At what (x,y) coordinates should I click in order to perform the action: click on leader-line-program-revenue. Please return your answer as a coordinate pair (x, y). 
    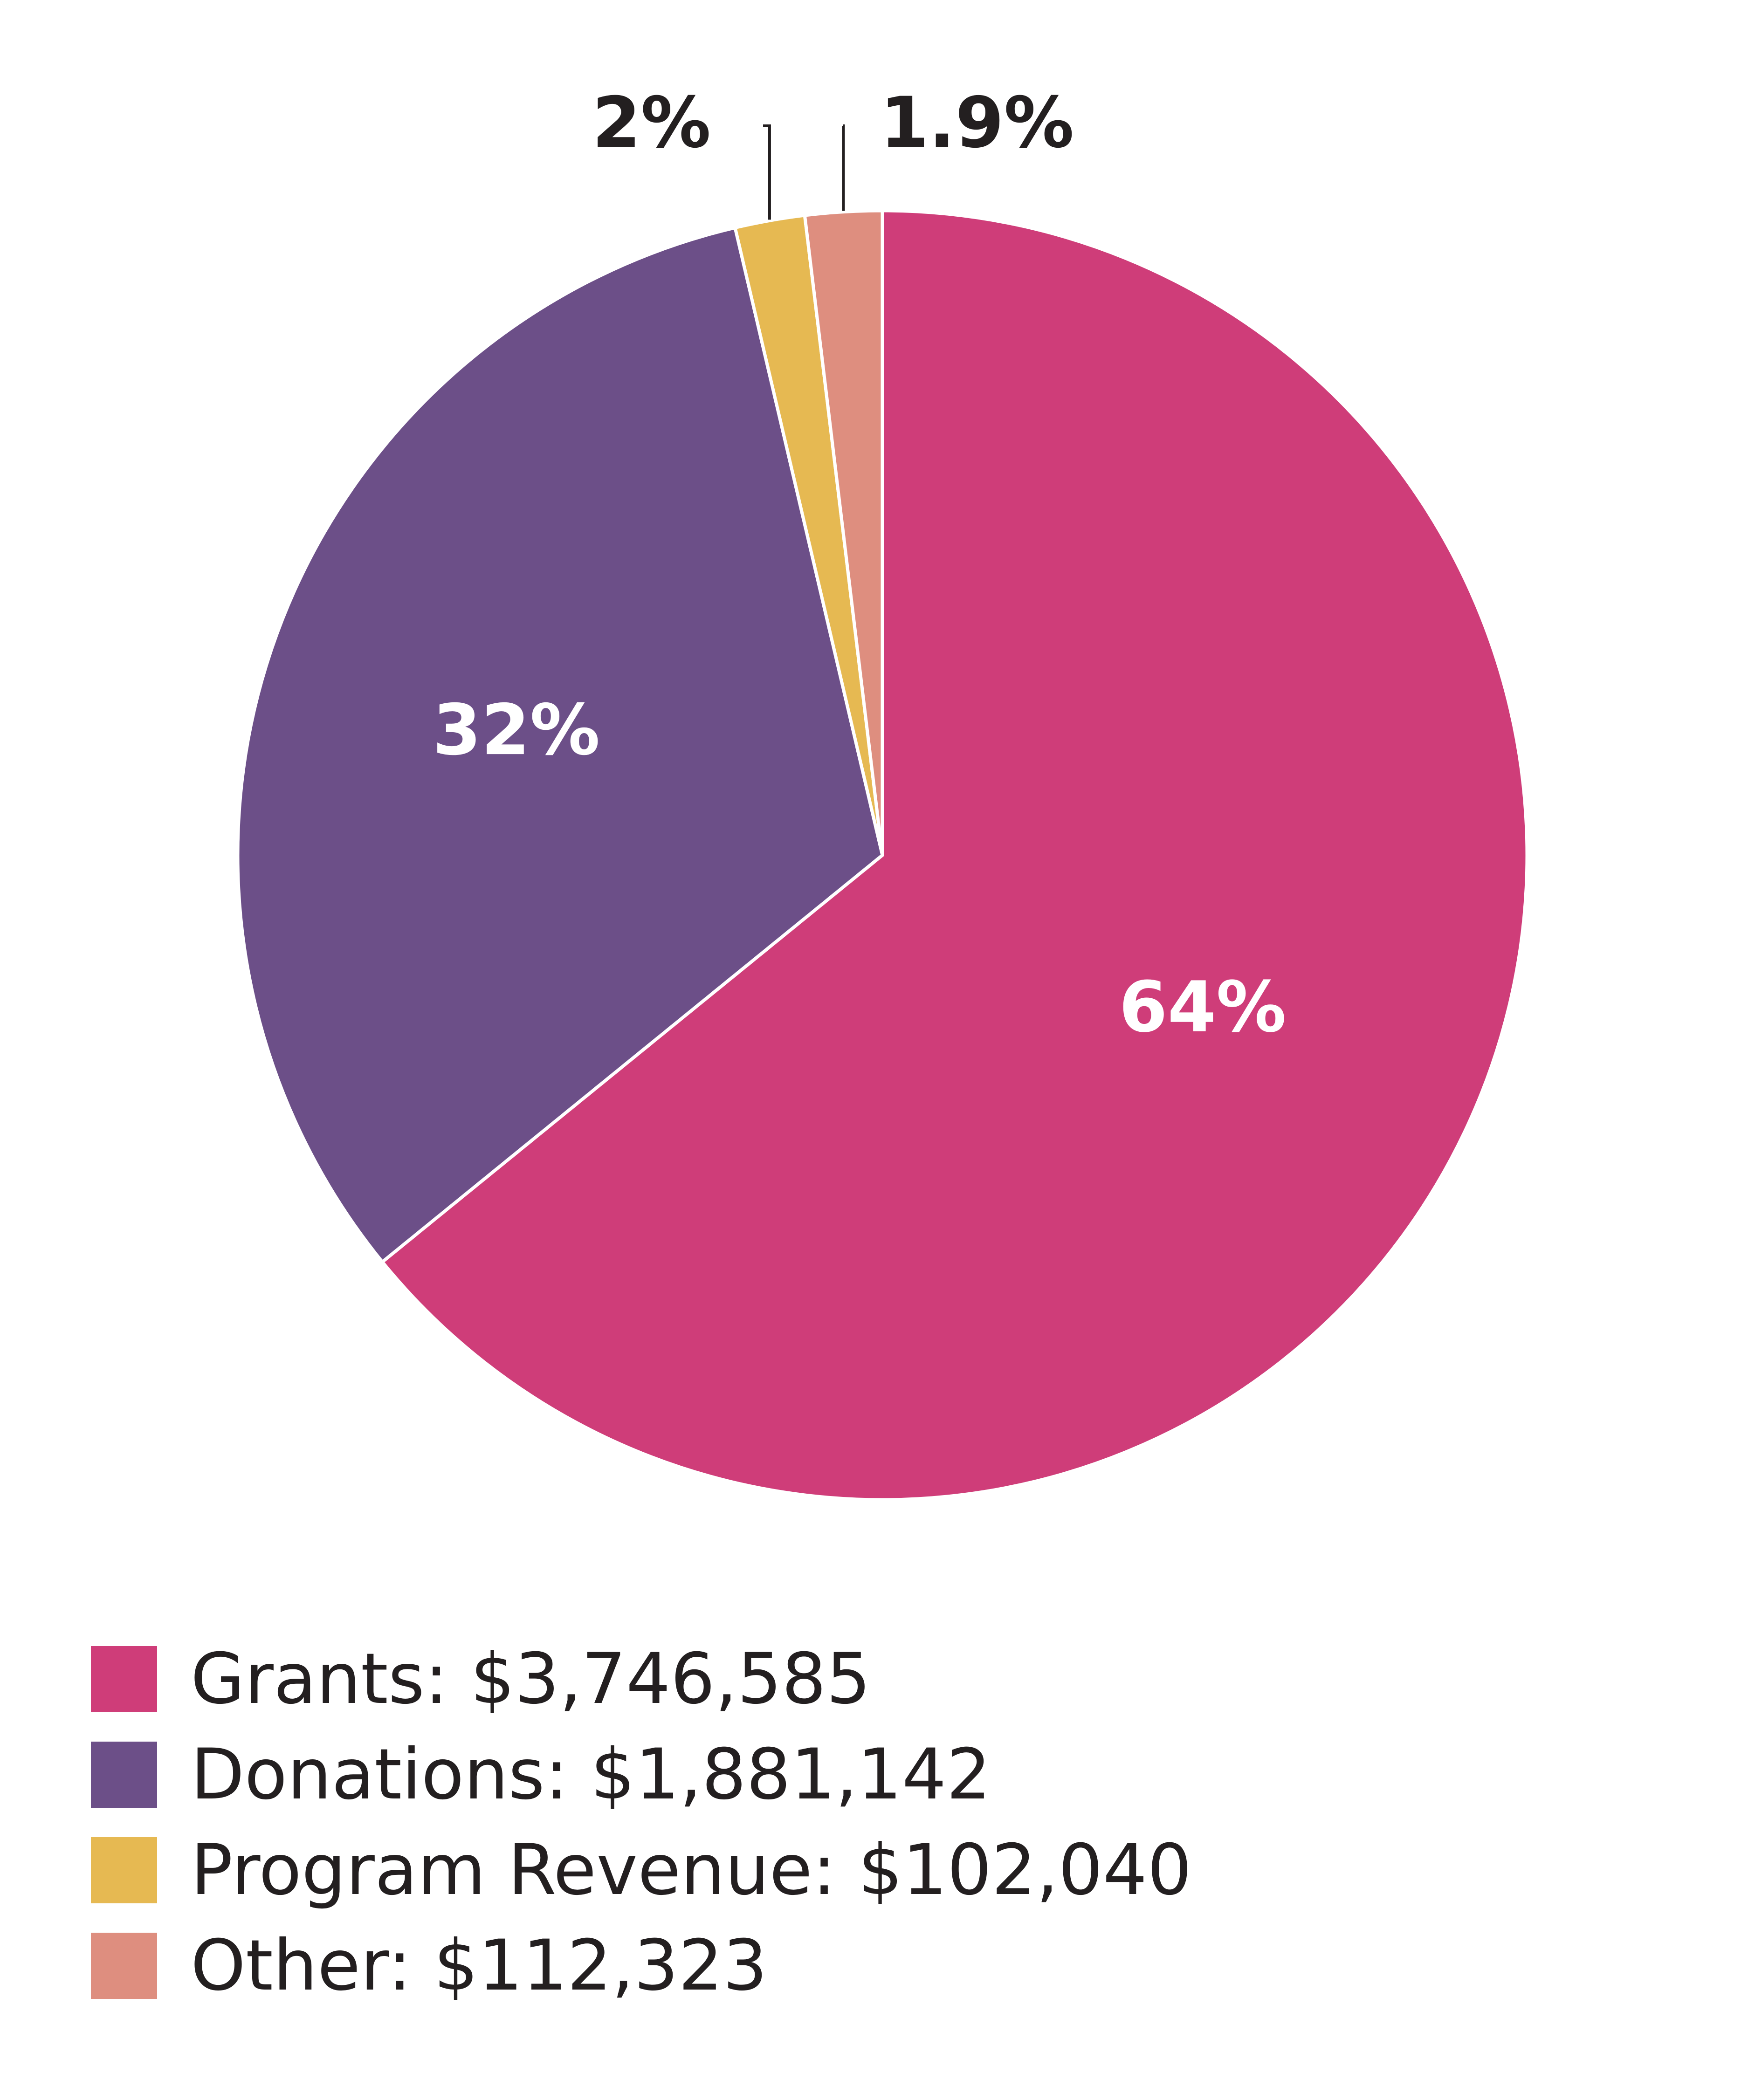
    Looking at the image, I should click on (767, 172).